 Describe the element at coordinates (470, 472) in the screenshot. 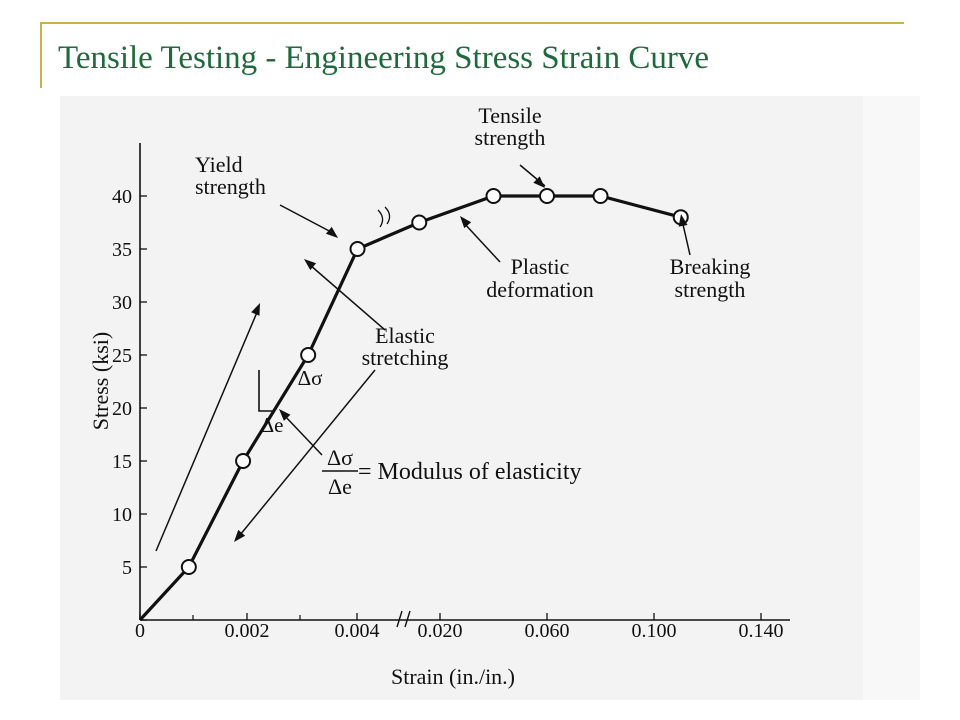

I see `modulus-of-elasticity-label: = Modulus of elasticity` at that location.